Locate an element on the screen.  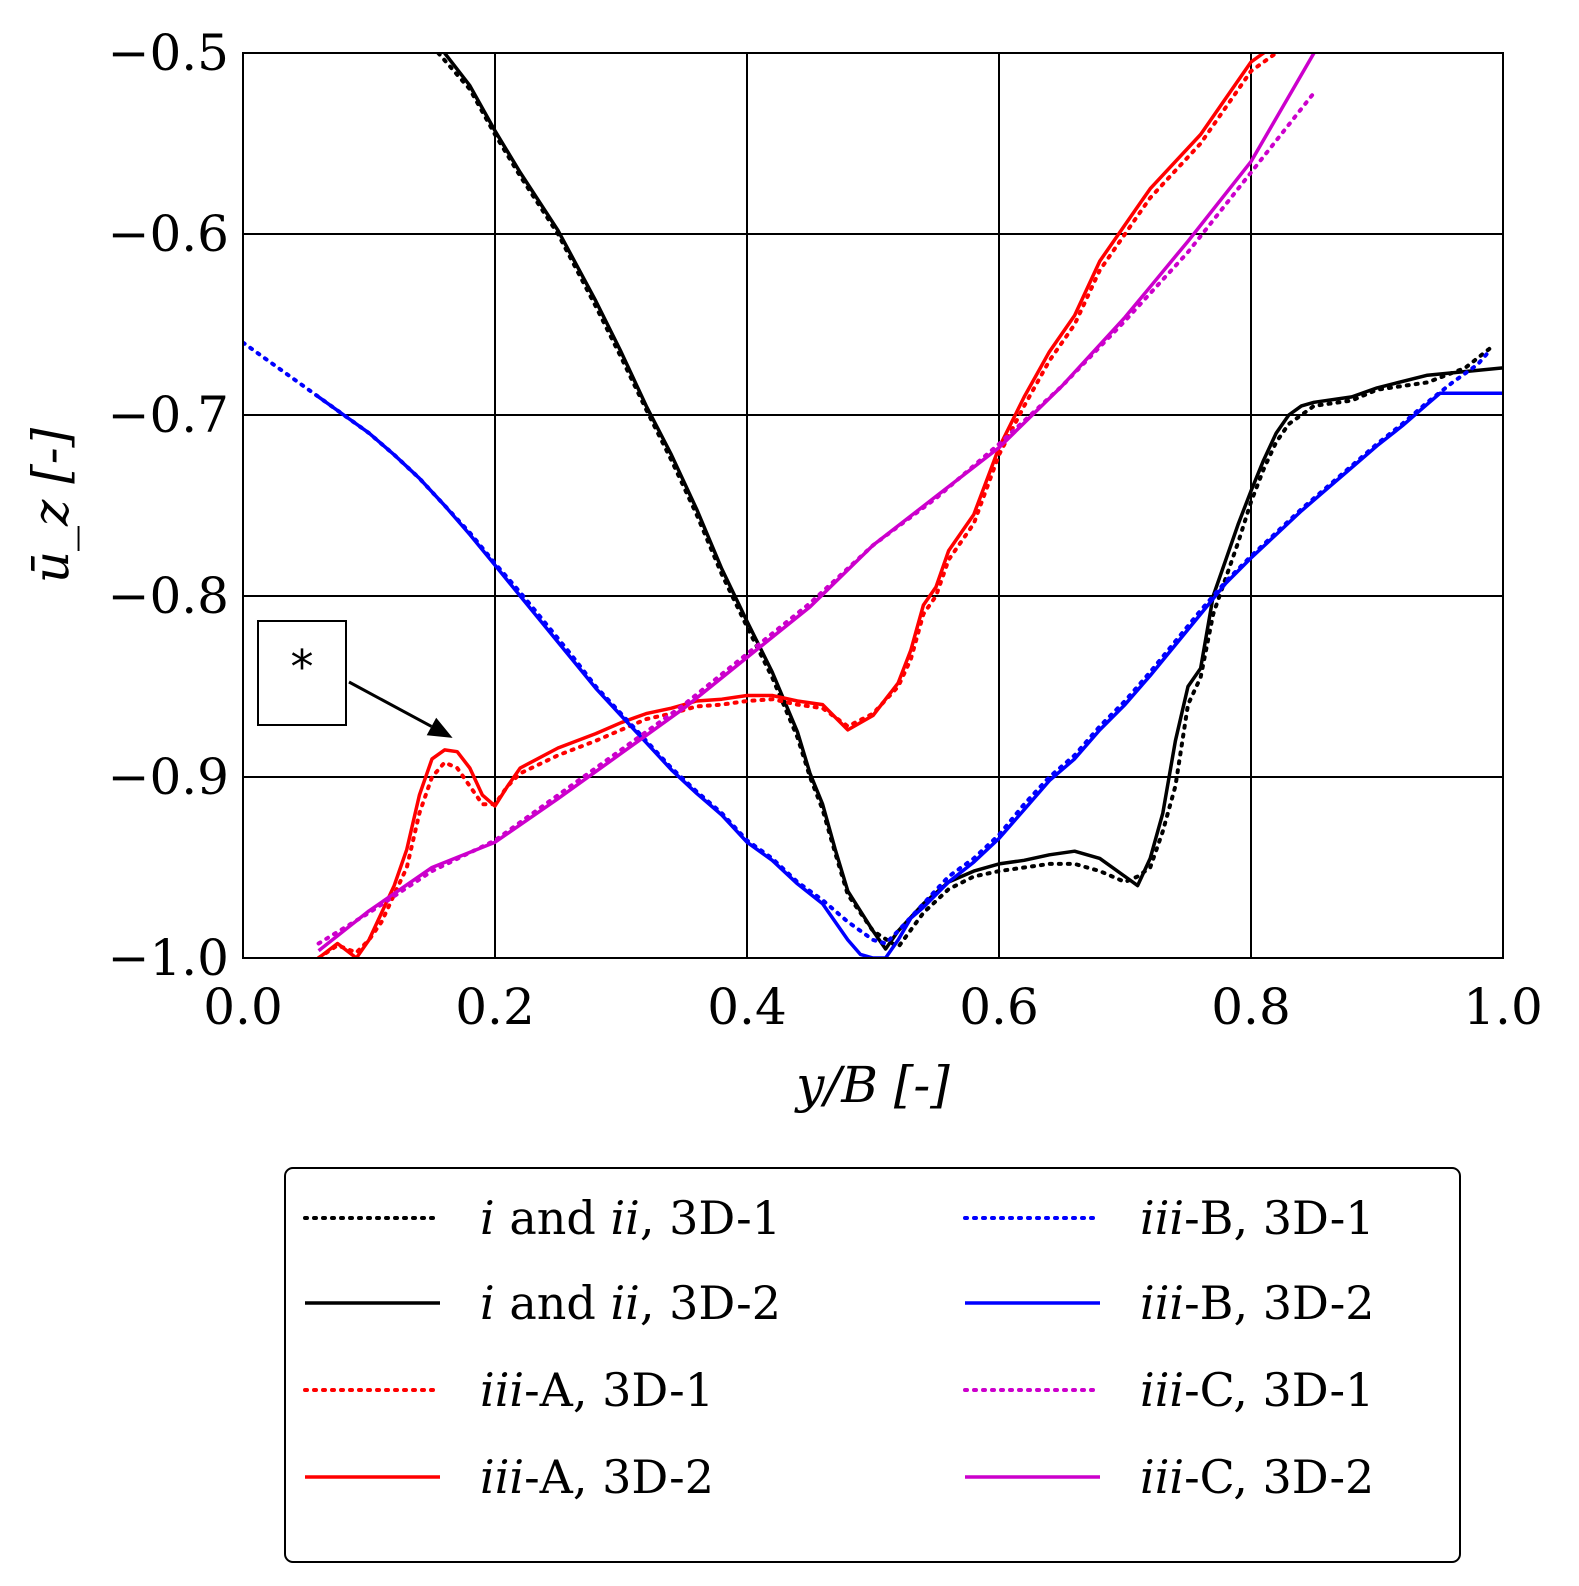
y-tick-label: −0.6 is located at coordinates (168, 234).